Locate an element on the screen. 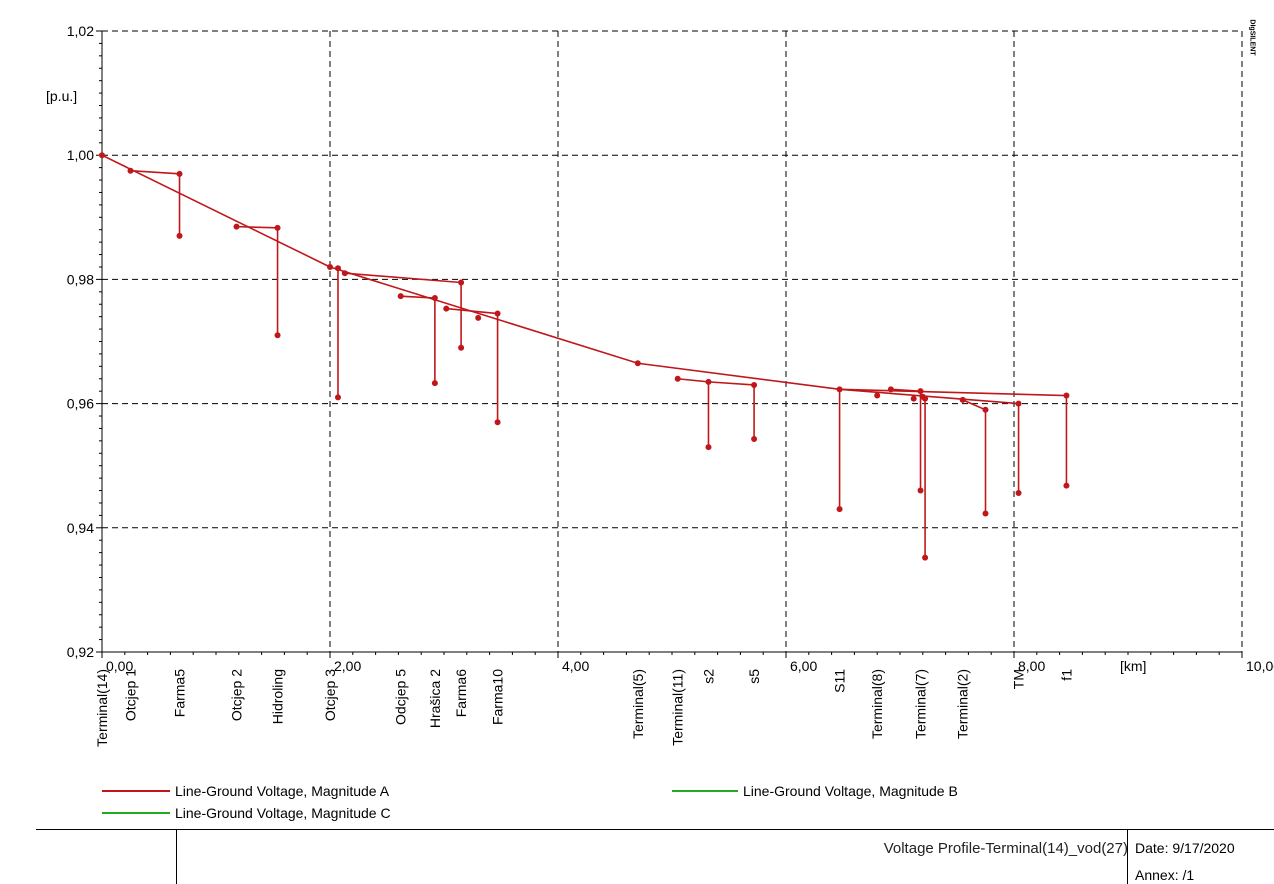 This screenshot has height=884, width=1274. node-label: S11 is located at coordinates (840, 681).